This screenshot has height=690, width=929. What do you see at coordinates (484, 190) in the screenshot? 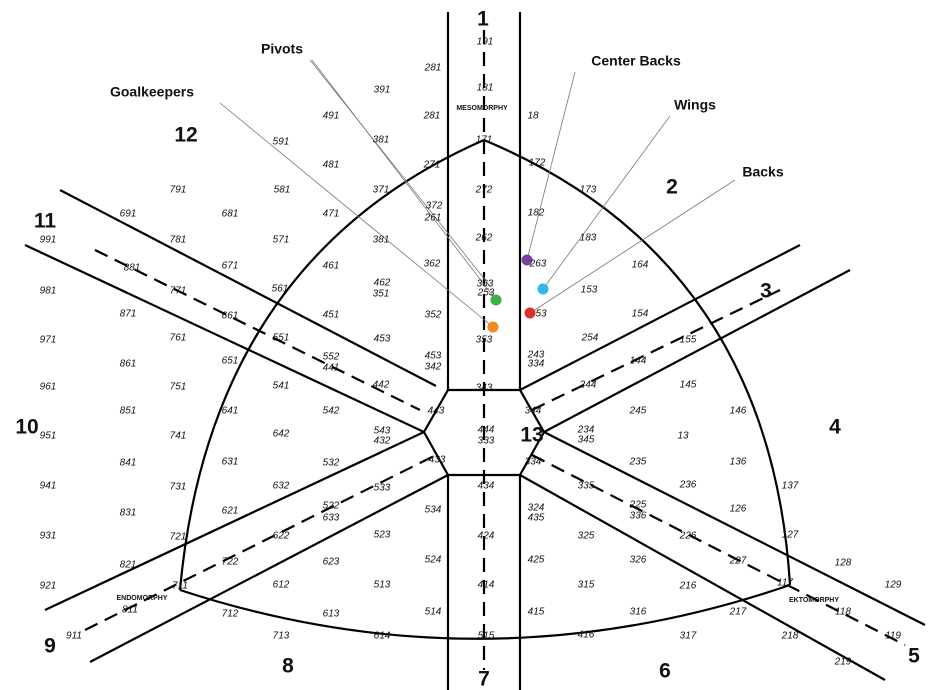
I see `somatotype-code: 272` at bounding box center [484, 190].